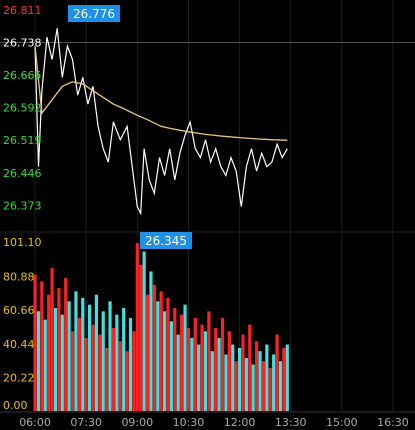 The height and width of the screenshot is (430, 415). What do you see at coordinates (214, 422) in the screenshot?
I see `time-axis: 06:00 07:30 09:00 10:30 12:00 13:30 15:00 16:30` at bounding box center [214, 422].